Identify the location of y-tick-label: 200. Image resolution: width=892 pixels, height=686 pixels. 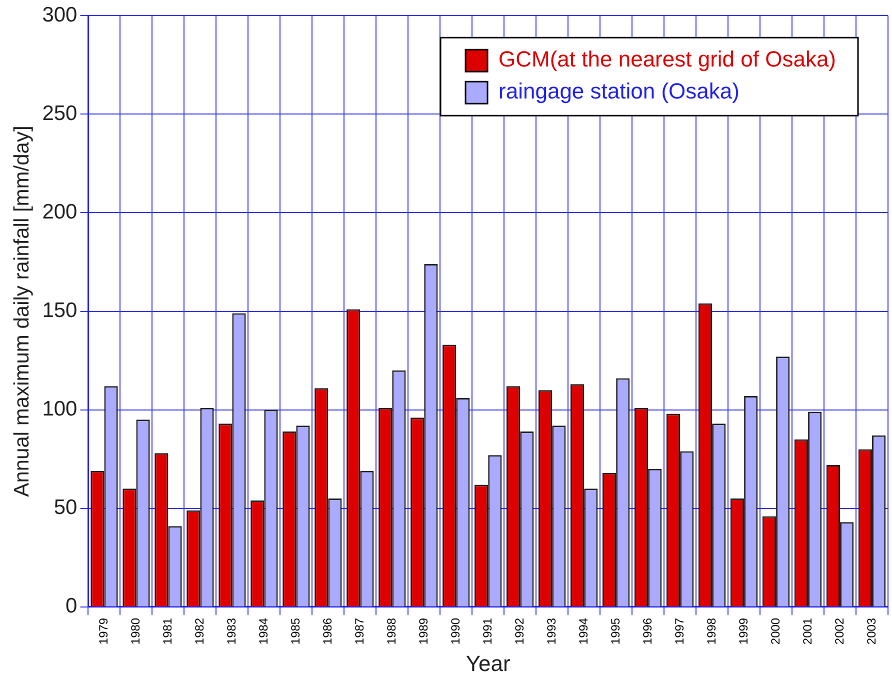
(60, 212).